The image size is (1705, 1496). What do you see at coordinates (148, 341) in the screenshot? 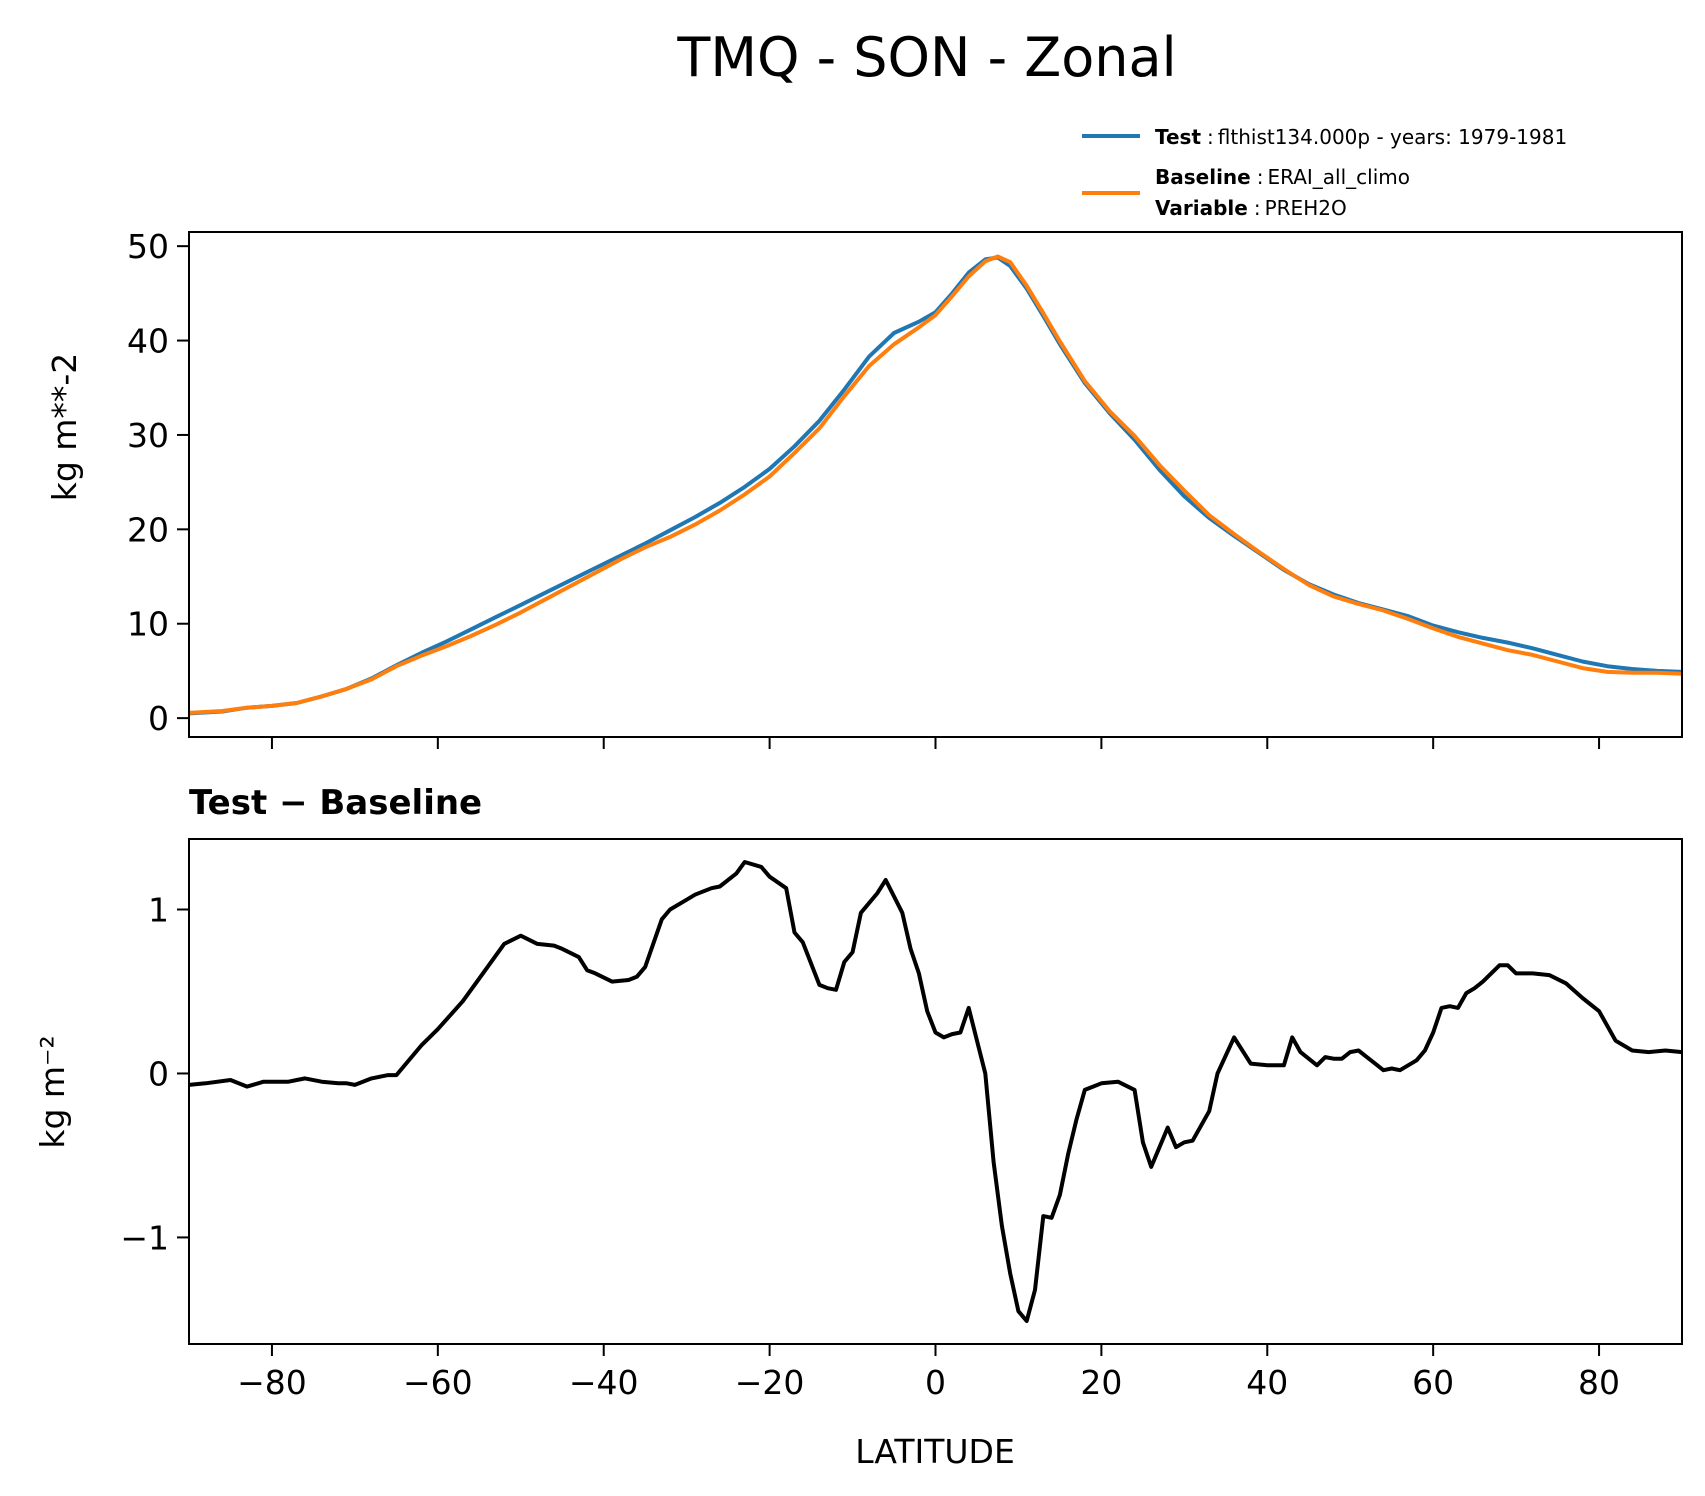
I see `top-y-tick-label: 40` at bounding box center [148, 341].